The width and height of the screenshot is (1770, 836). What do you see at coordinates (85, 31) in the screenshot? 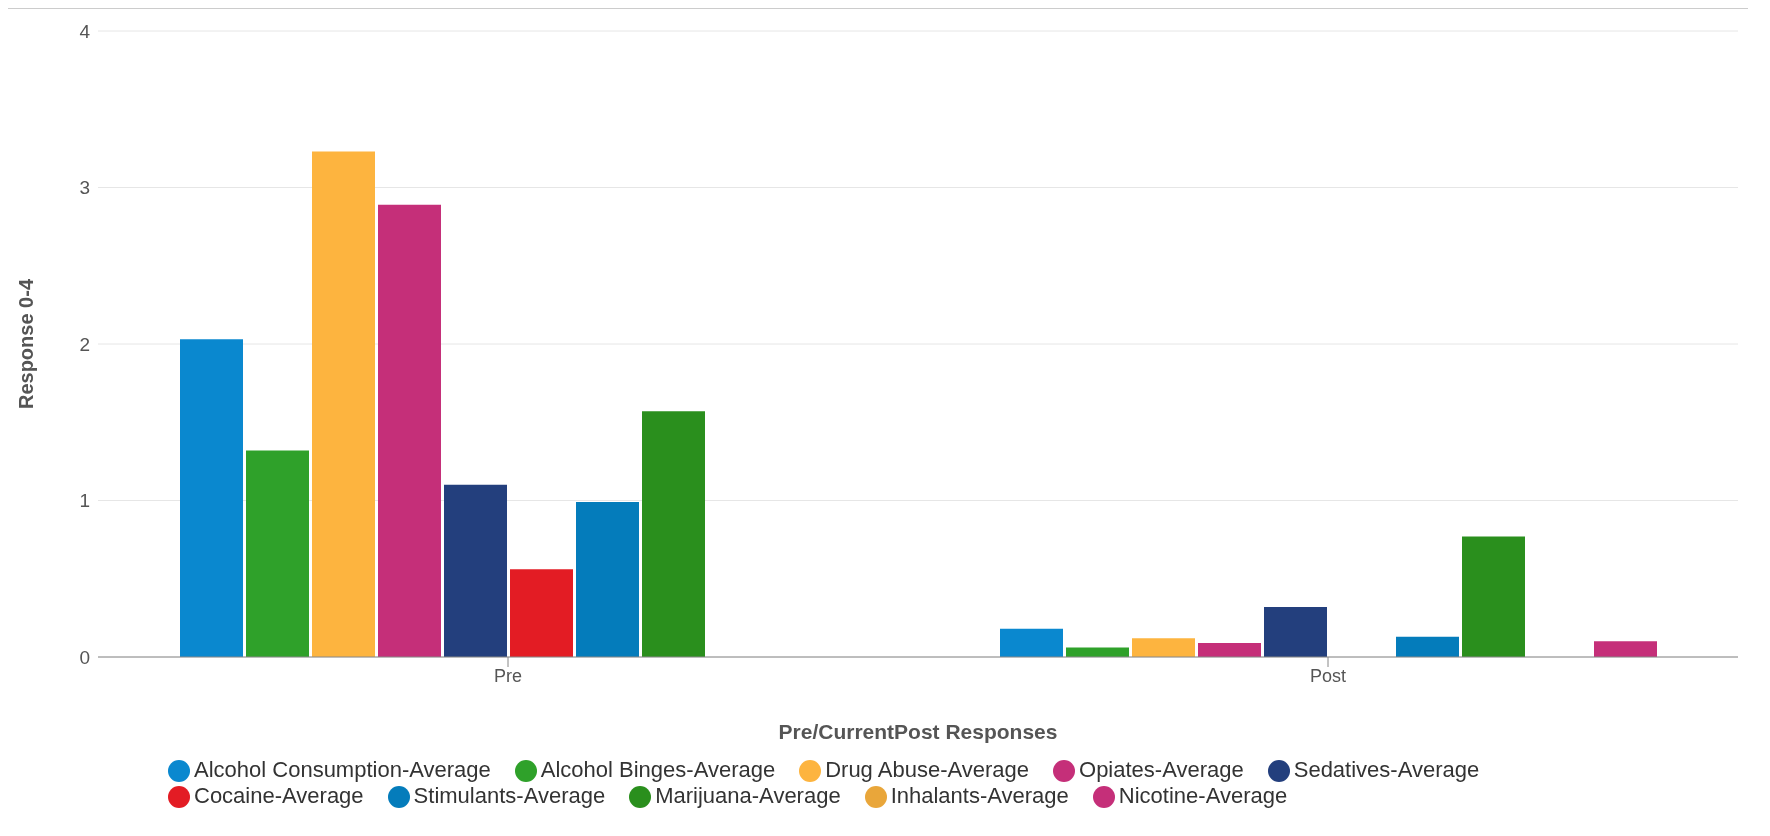
I see `y-tick-label: 4` at bounding box center [85, 31].